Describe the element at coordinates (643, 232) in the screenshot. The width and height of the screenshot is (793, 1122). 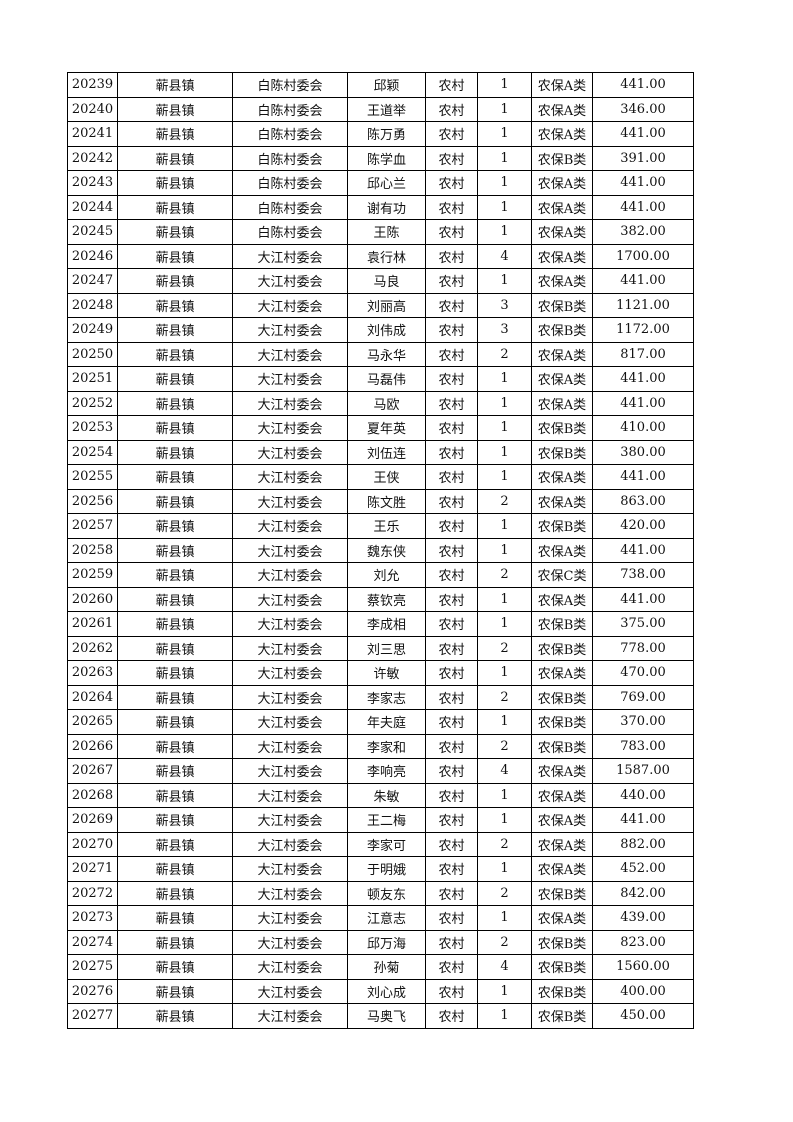
I see `cell-amount: 382.00` at that location.